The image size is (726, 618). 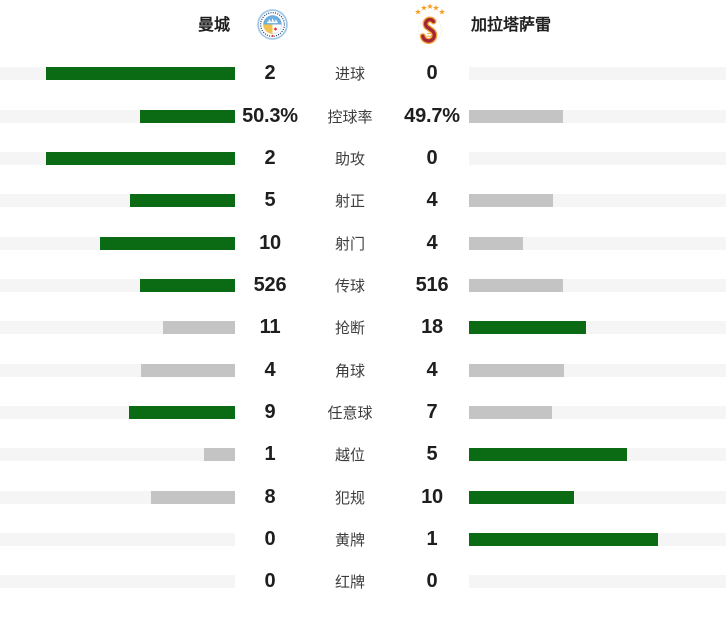 I want to click on stat-row: 1 越位 5, so click(x=363, y=455).